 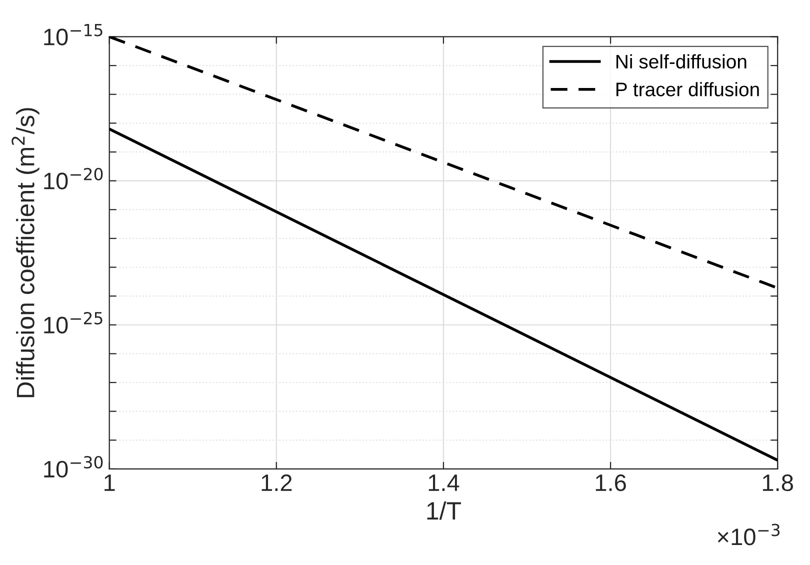 I want to click on y-tick-label: 10$^{−20}$, so click(x=73, y=179).